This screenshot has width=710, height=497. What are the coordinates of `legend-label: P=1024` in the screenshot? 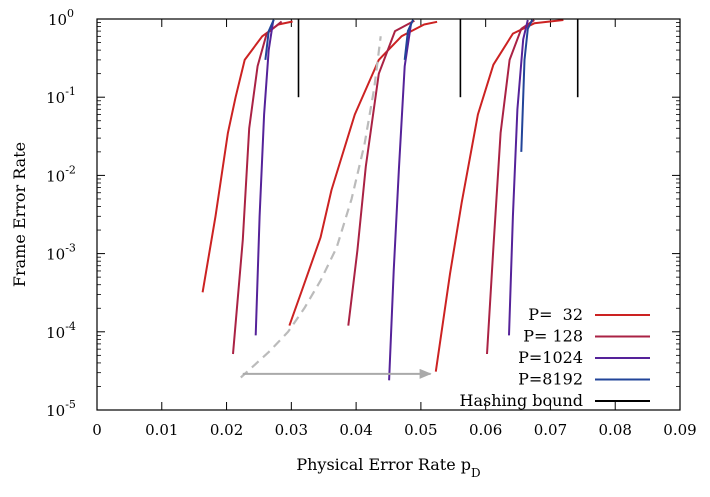 It's located at (550, 357).